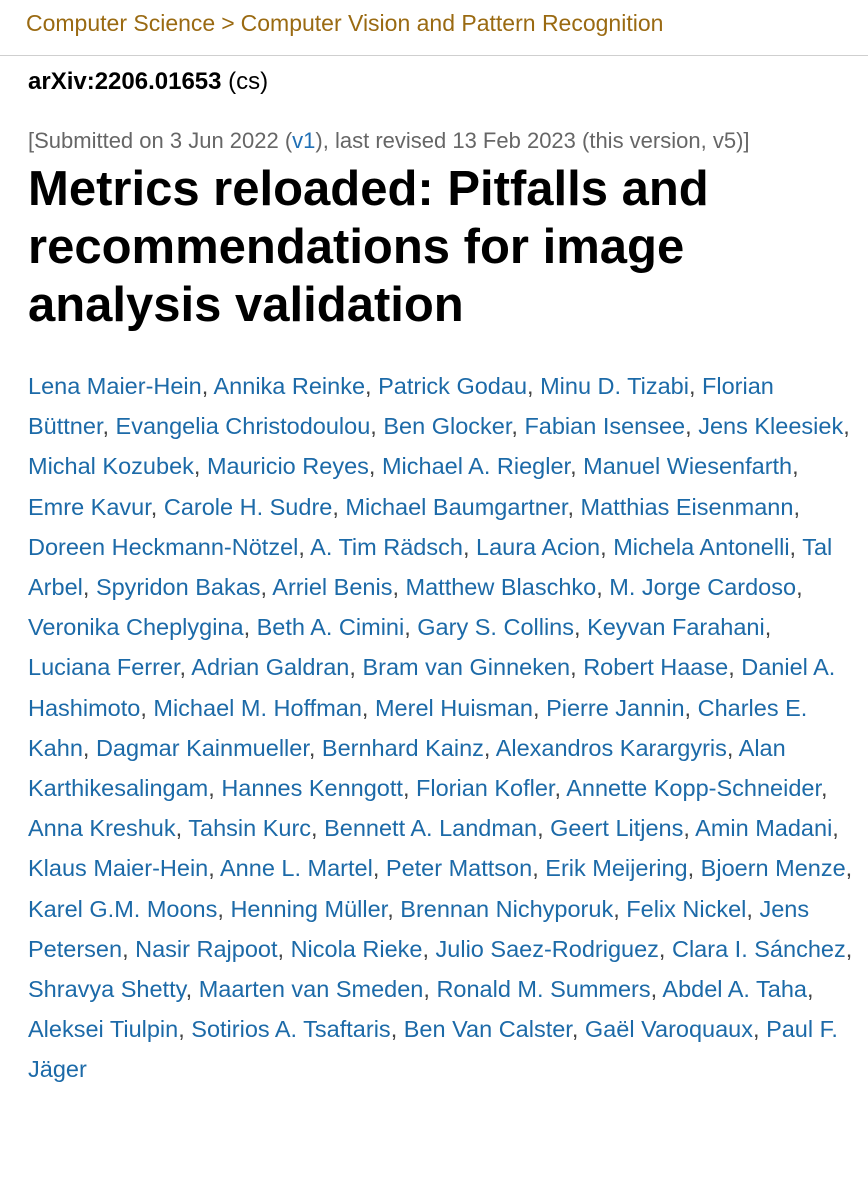  Describe the element at coordinates (356, 948) in the screenshot. I see `author-link: Nicola Rieke` at that location.